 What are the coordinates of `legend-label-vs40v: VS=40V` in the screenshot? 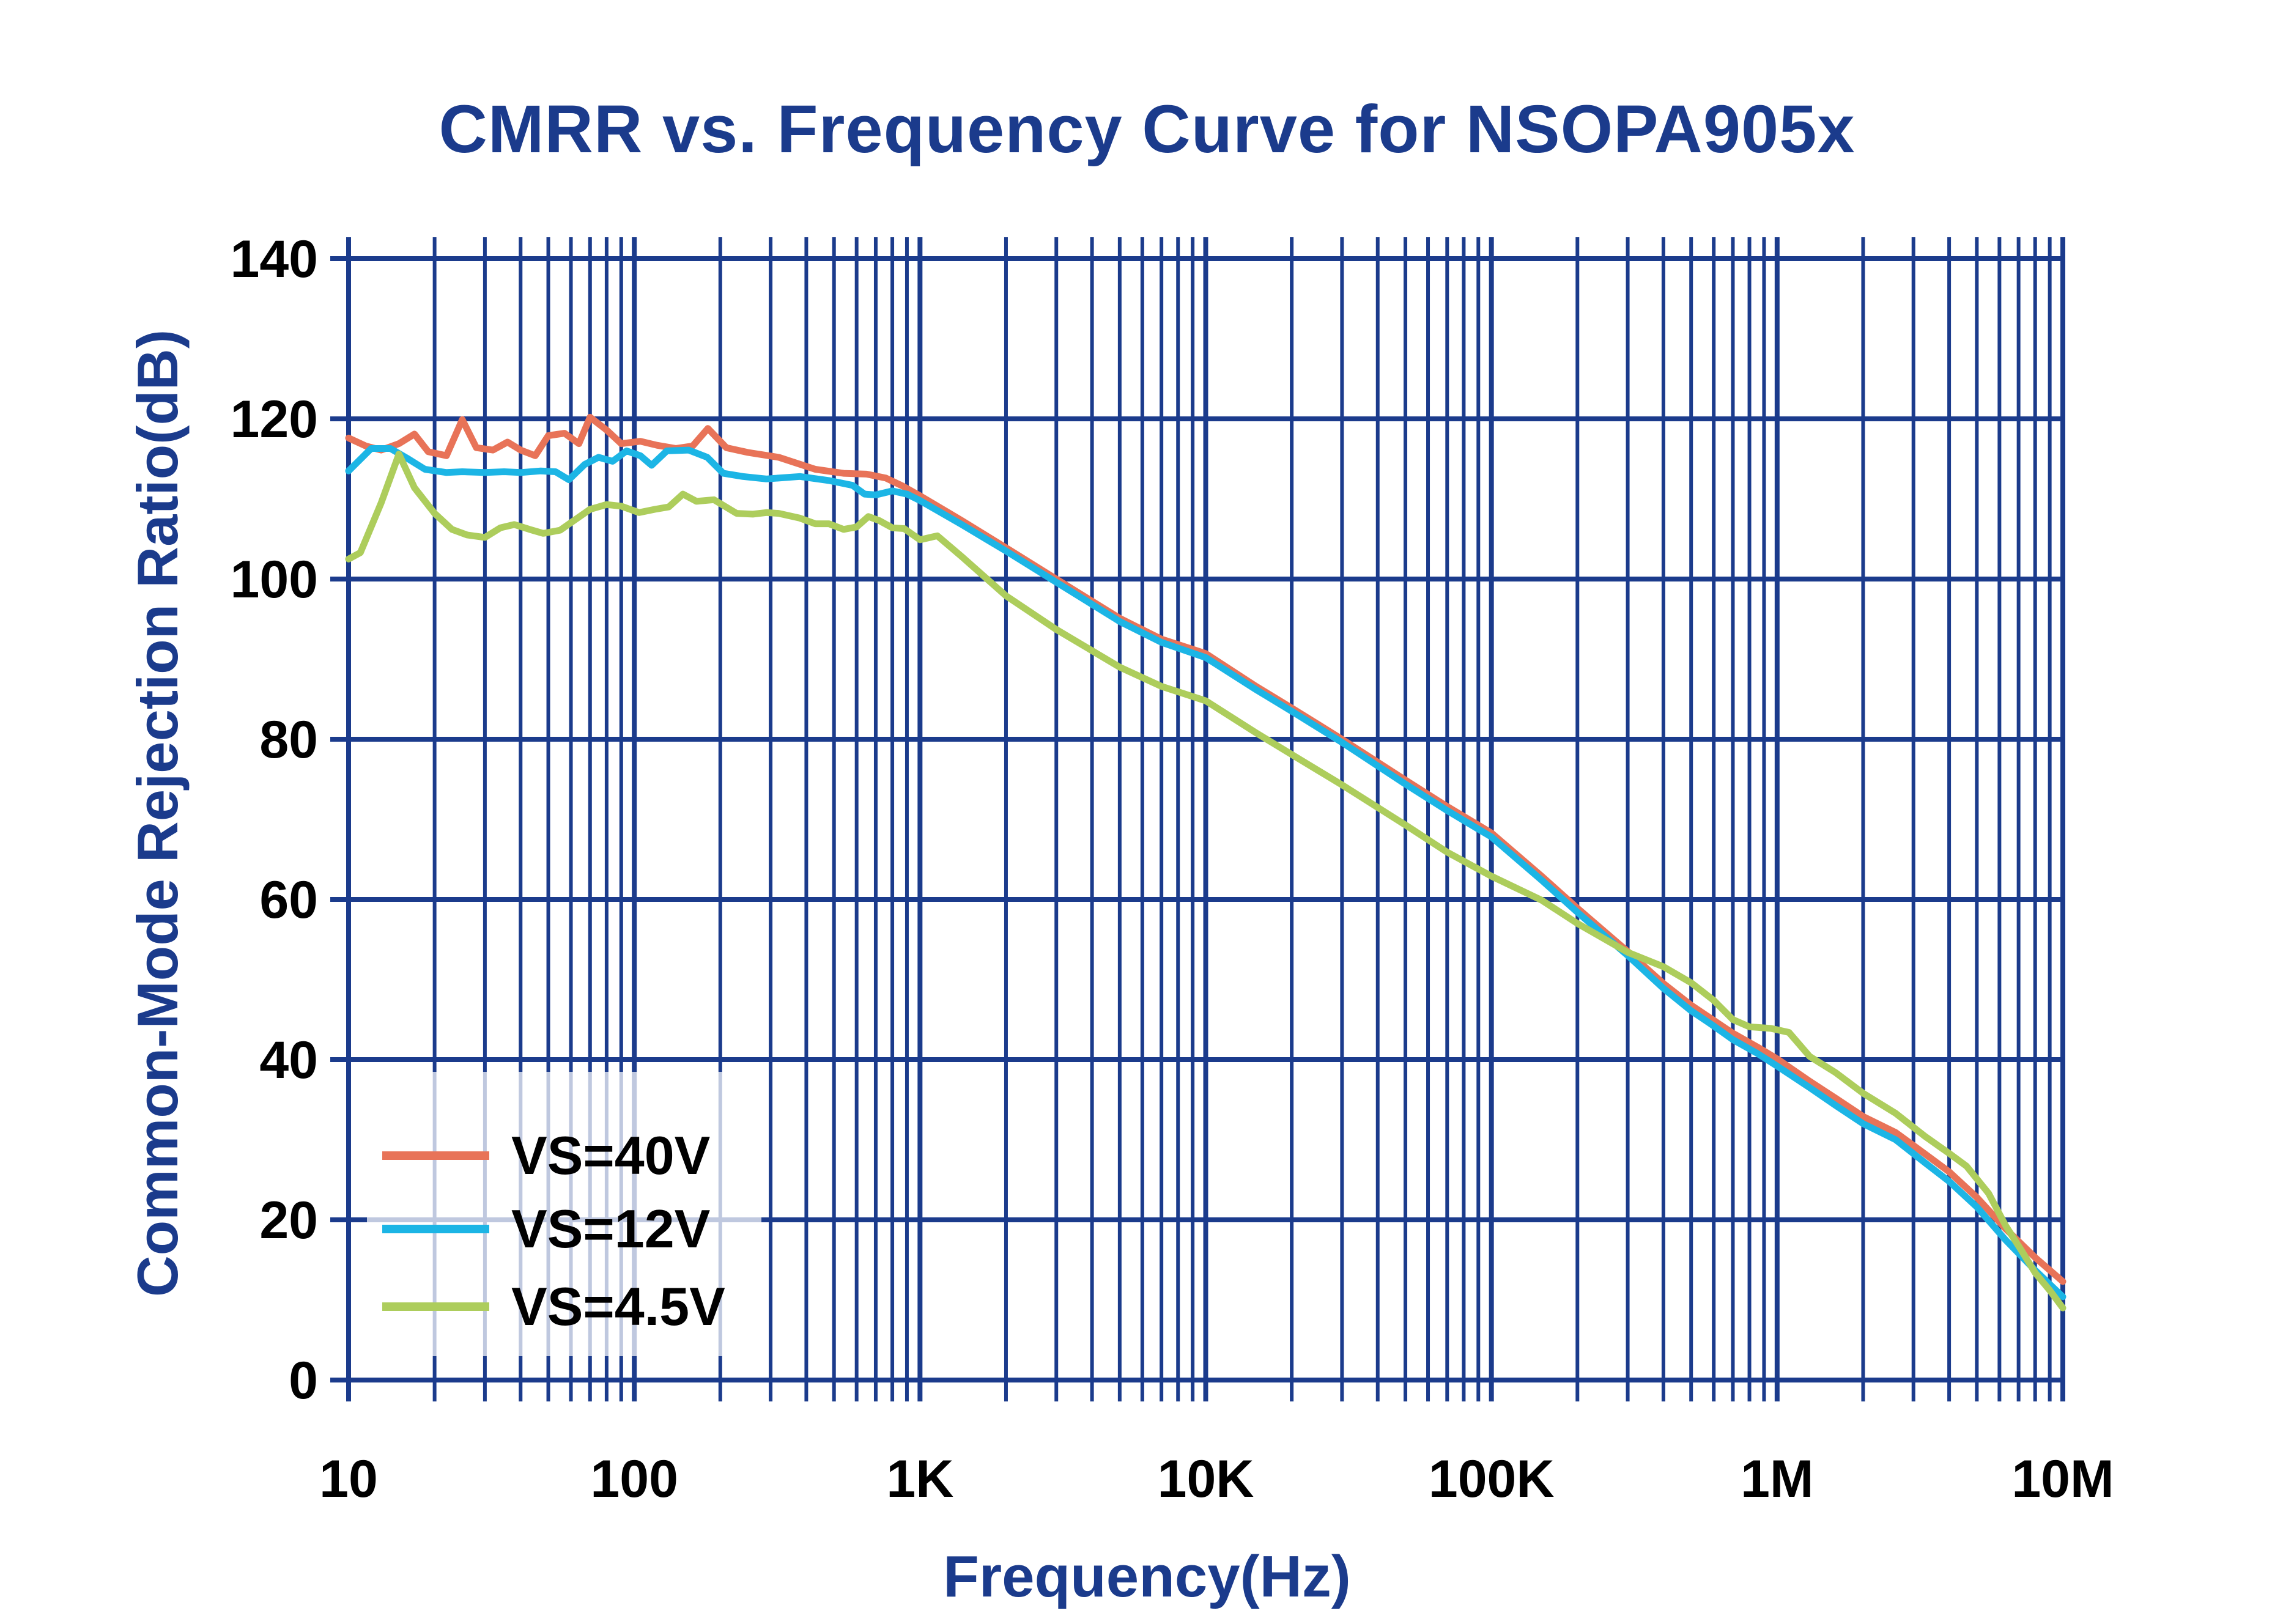 It's located at (611, 1156).